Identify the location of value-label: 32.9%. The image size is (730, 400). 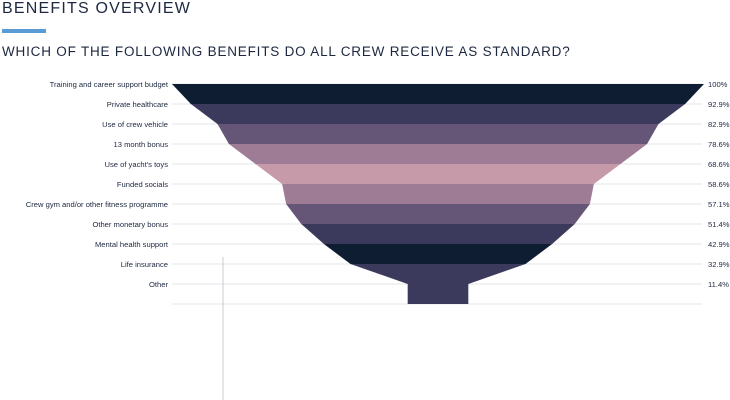
(719, 264).